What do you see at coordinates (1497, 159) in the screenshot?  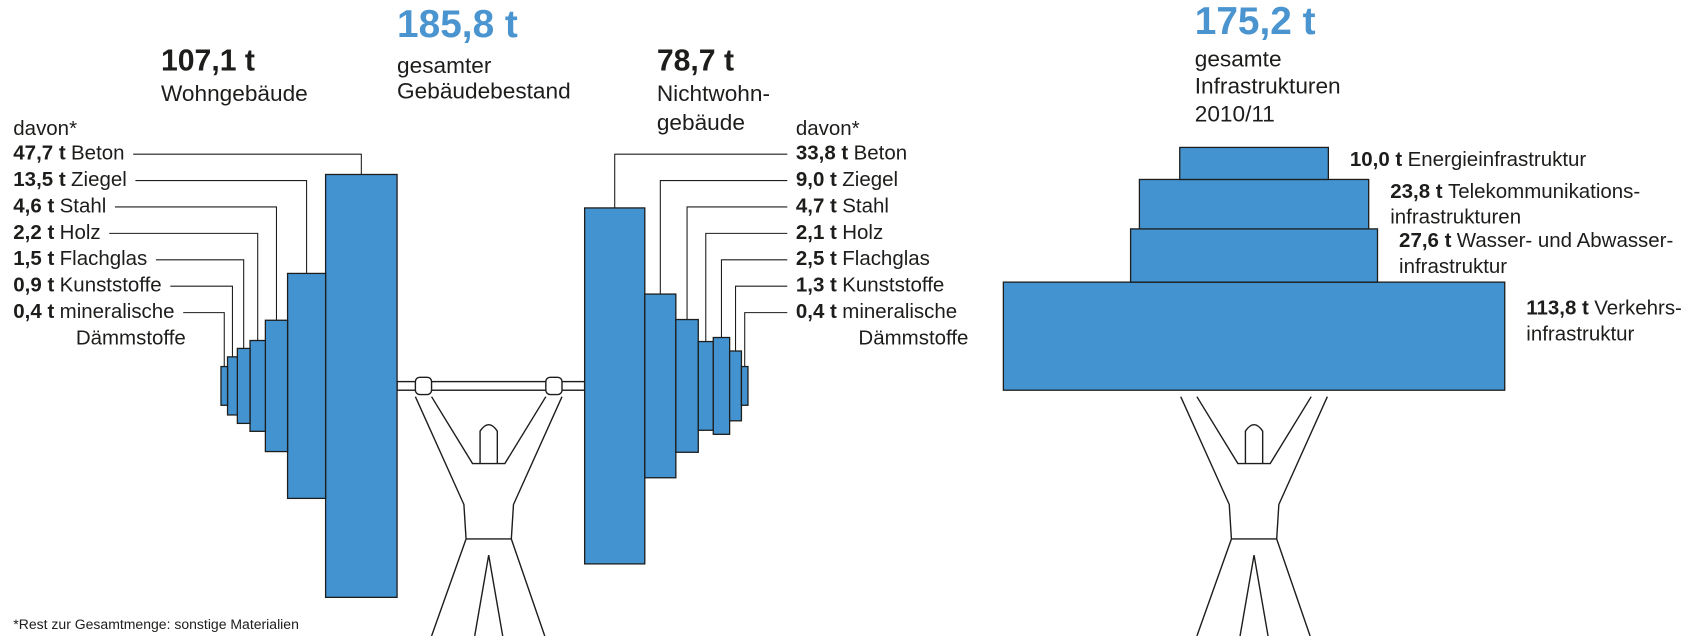 I see `infra-name: Energieinfrastruktur` at bounding box center [1497, 159].